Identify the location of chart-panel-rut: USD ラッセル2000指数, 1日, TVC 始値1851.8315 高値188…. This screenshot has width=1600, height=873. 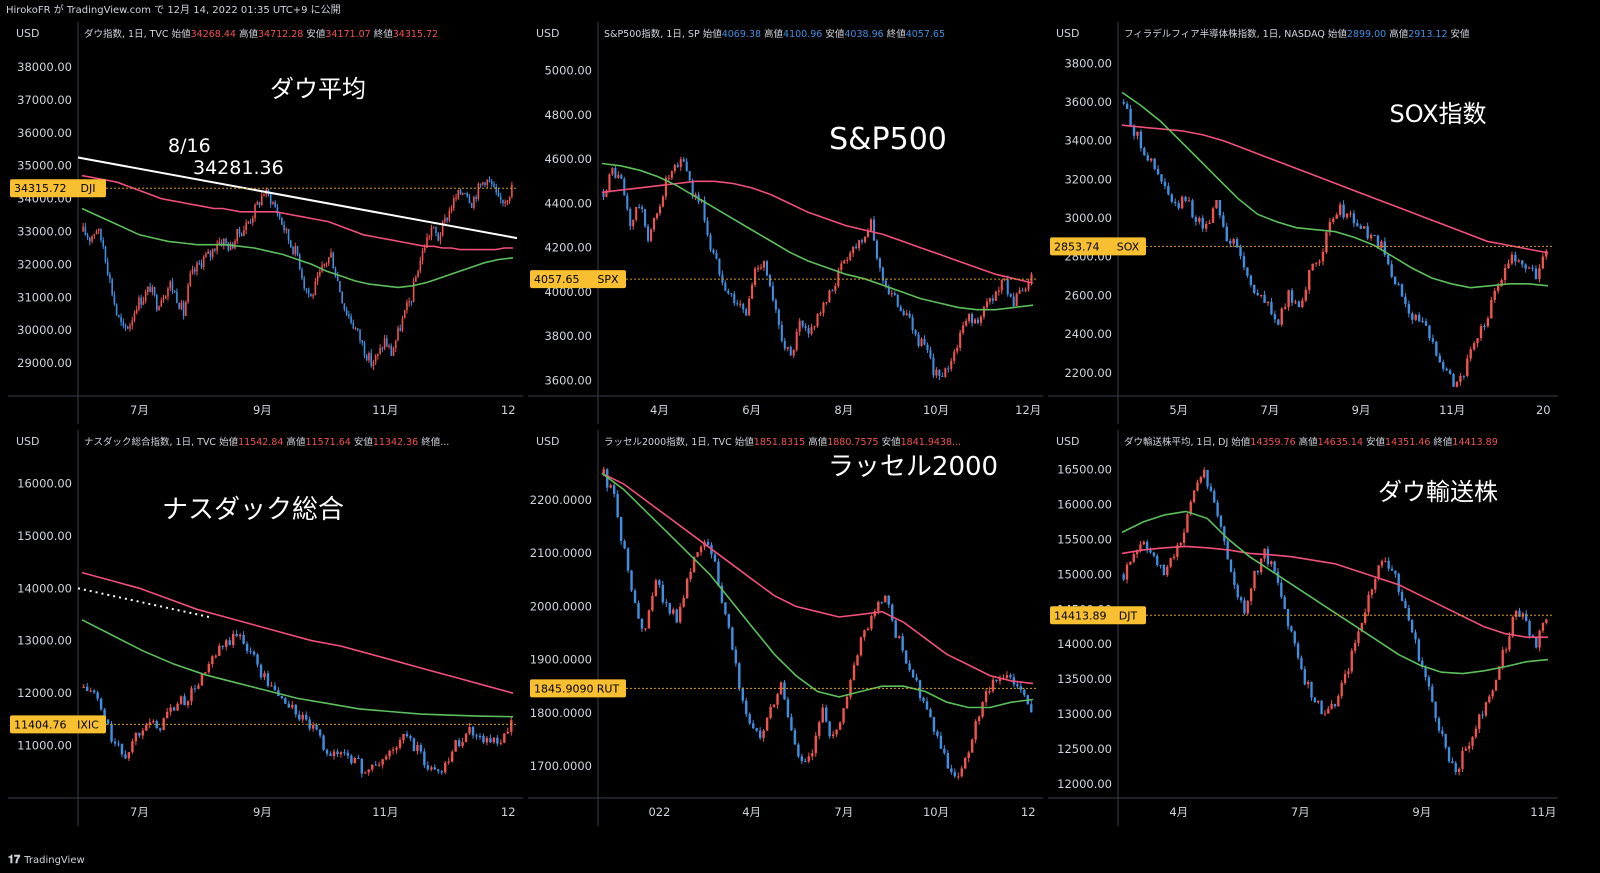
(785, 628).